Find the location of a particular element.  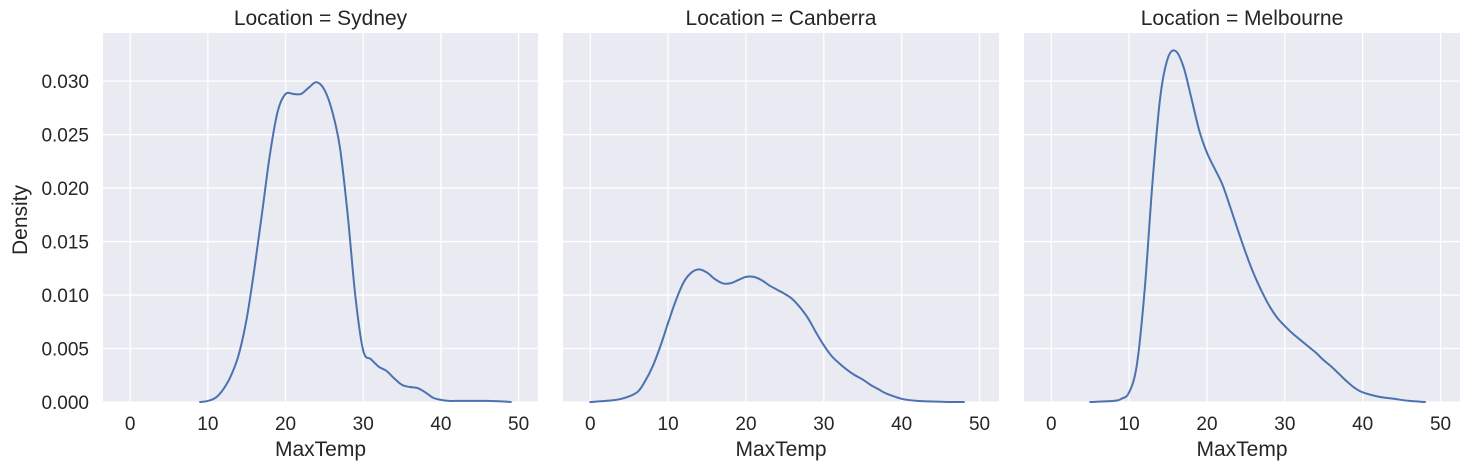

y-tick-label: 0.030 is located at coordinates (65, 82).